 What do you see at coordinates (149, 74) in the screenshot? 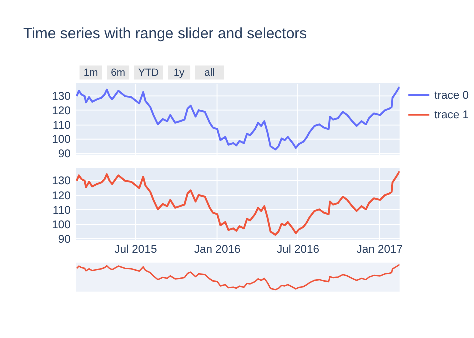
I see `text: YTD` at bounding box center [149, 74].